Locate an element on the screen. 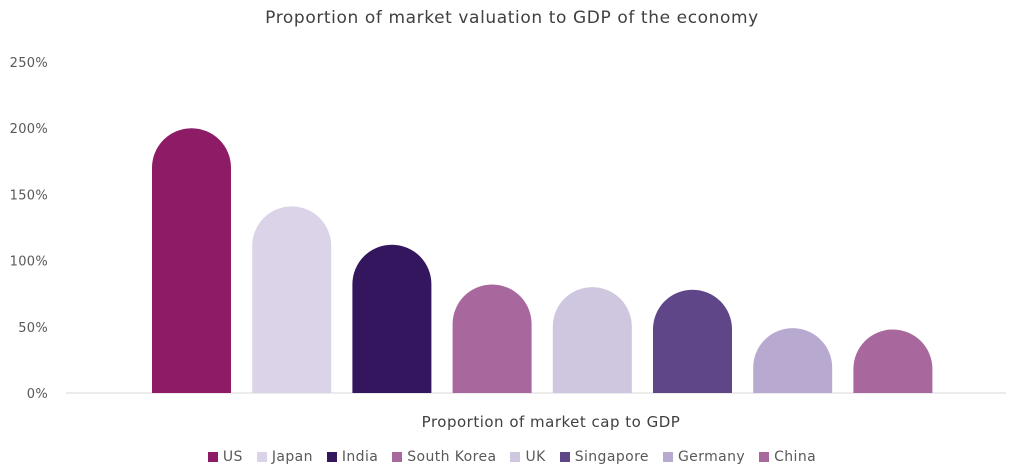 Image resolution: width=1024 pixels, height=475 pixels. legend-label: Japan is located at coordinates (292, 457).